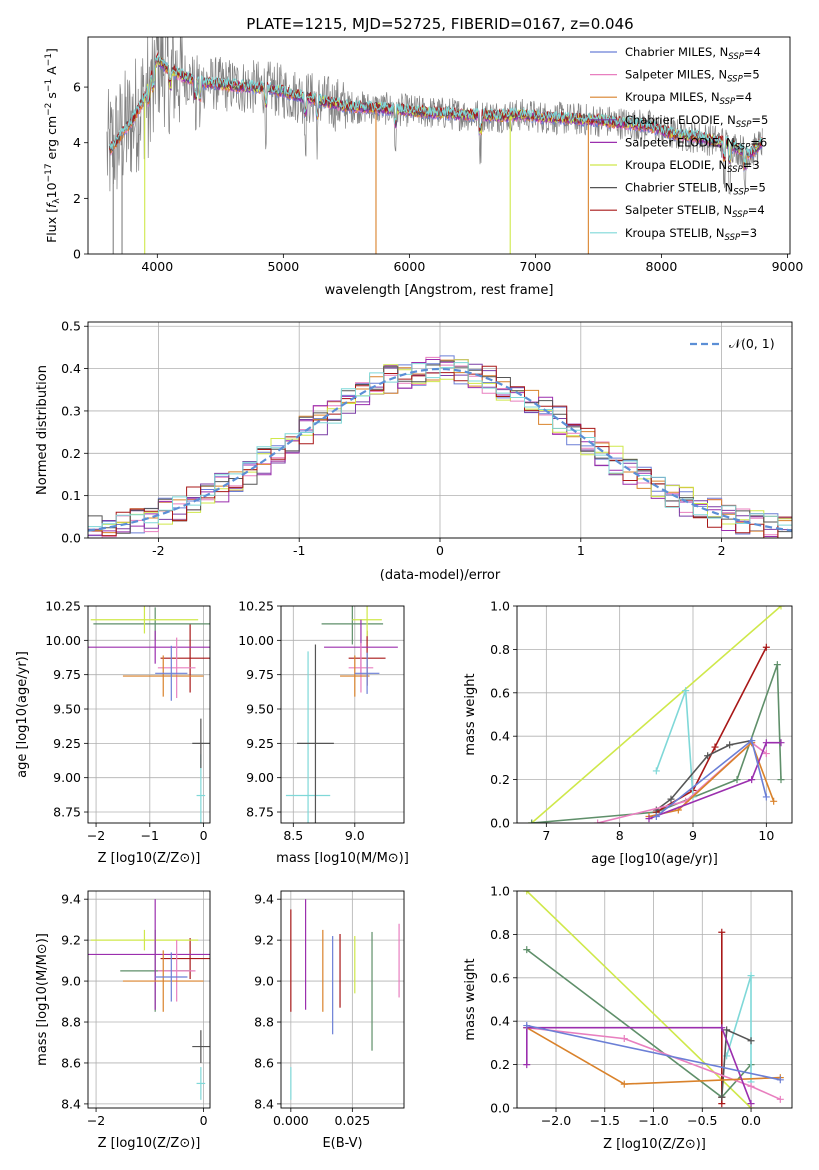 The width and height of the screenshot is (819, 1170). I want to click on x-tick-label: −2, so click(96, 1120).